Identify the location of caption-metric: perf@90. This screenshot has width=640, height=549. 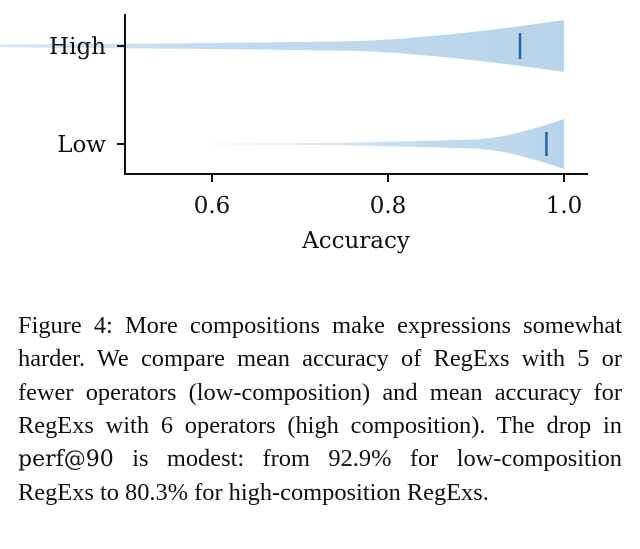
(66, 460).